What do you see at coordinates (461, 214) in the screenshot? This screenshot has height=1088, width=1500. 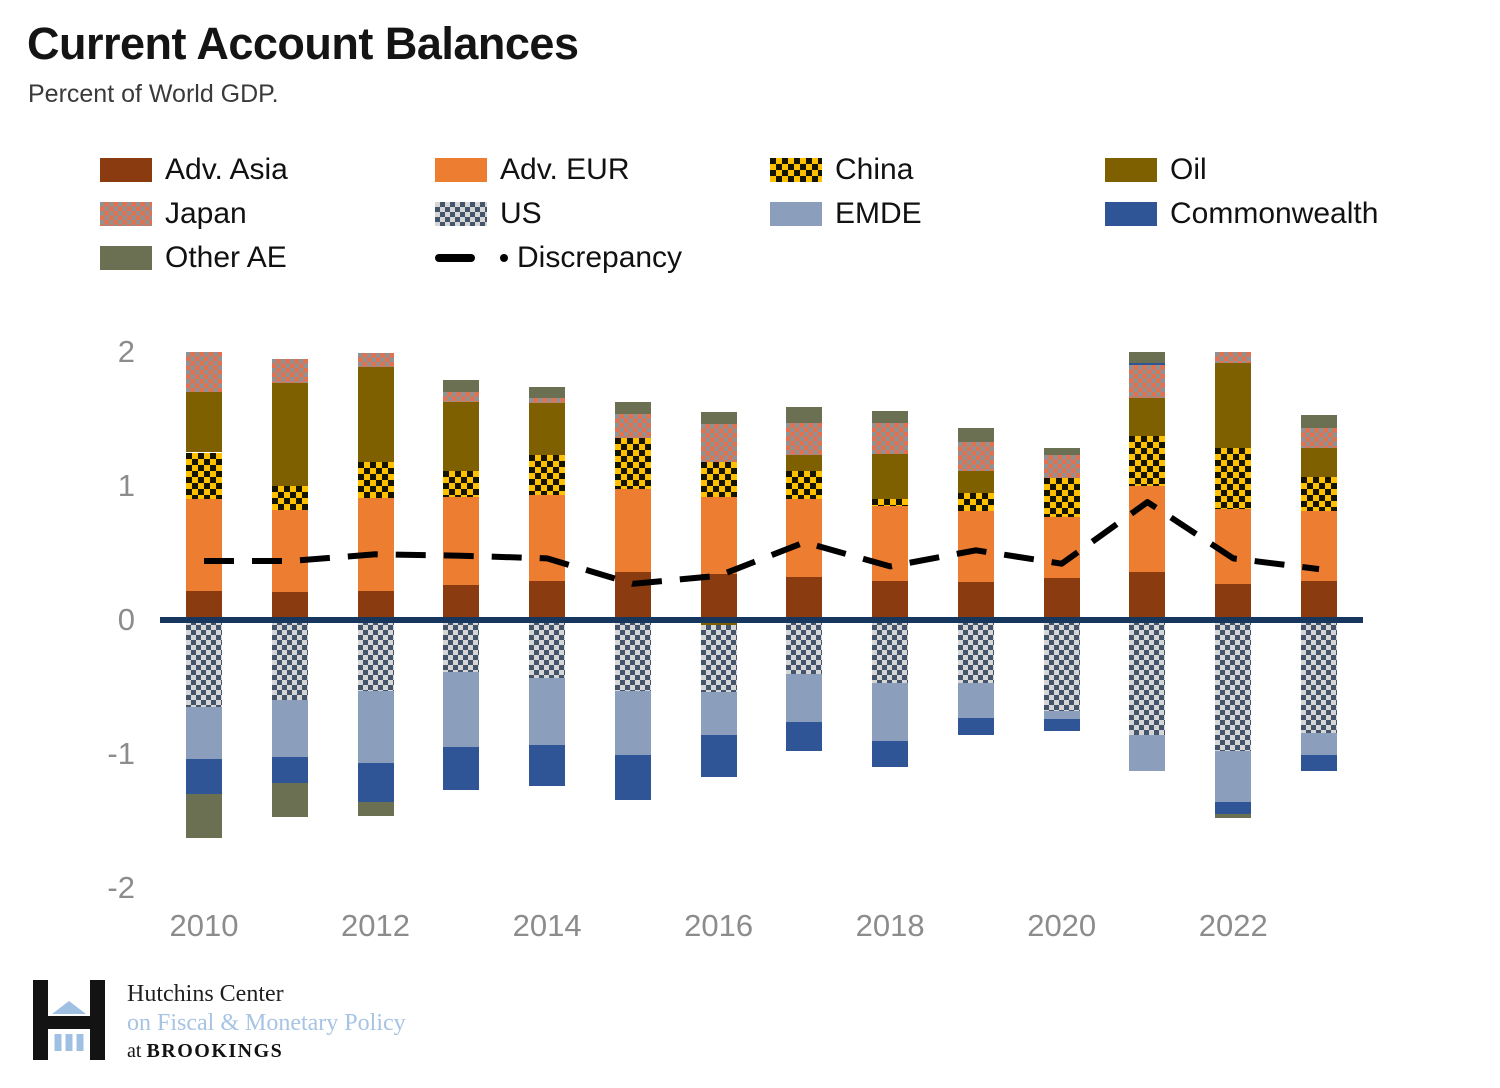 I see `legend-swatch-us` at bounding box center [461, 214].